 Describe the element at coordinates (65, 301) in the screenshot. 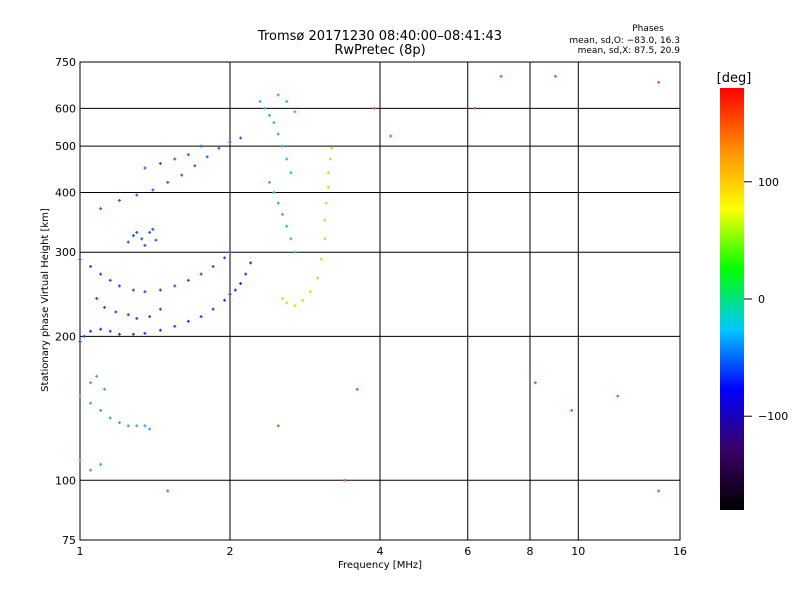

I see `y-tick-labels: 75 100 200 300 400 500 600 750` at that location.